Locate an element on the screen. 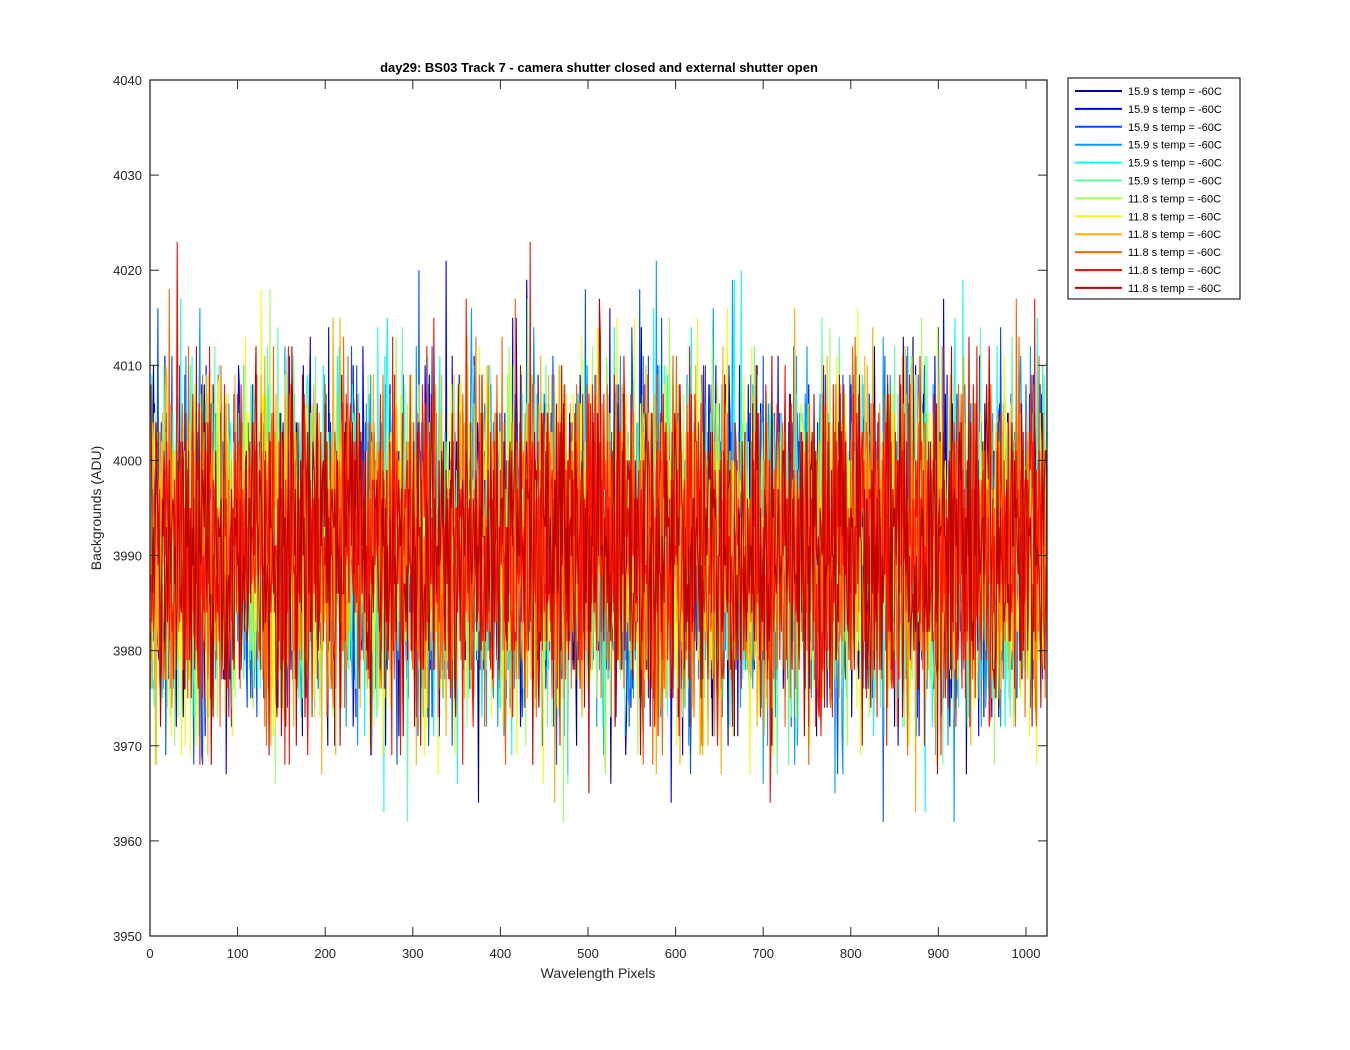 The width and height of the screenshot is (1350, 1050). y-tick-label: 4020 is located at coordinates (127, 270).